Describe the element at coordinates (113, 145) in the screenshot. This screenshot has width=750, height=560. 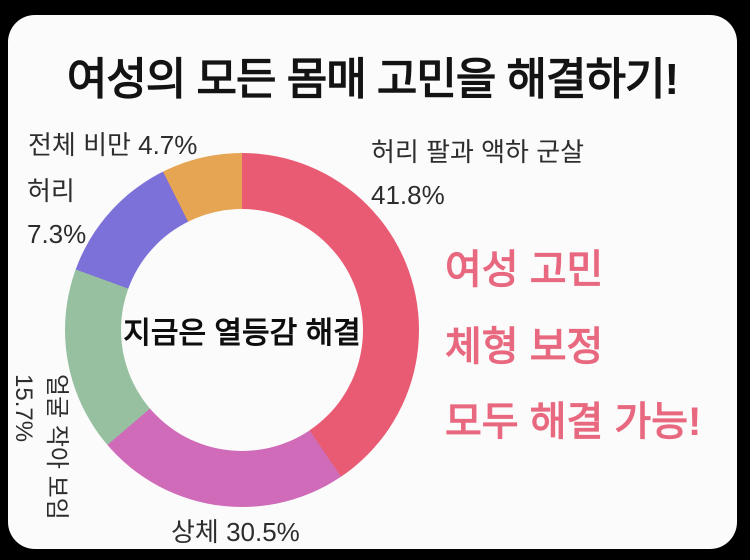
I see `label-total-obesity: 전체 비만 4.7%` at that location.